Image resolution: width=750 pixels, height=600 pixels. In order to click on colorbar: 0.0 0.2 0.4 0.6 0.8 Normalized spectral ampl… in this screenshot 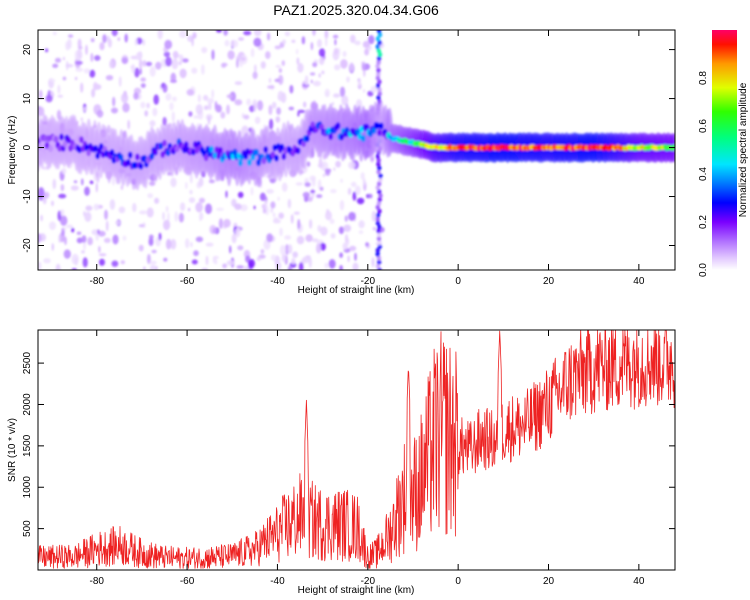, I will do `click(723, 153)`.